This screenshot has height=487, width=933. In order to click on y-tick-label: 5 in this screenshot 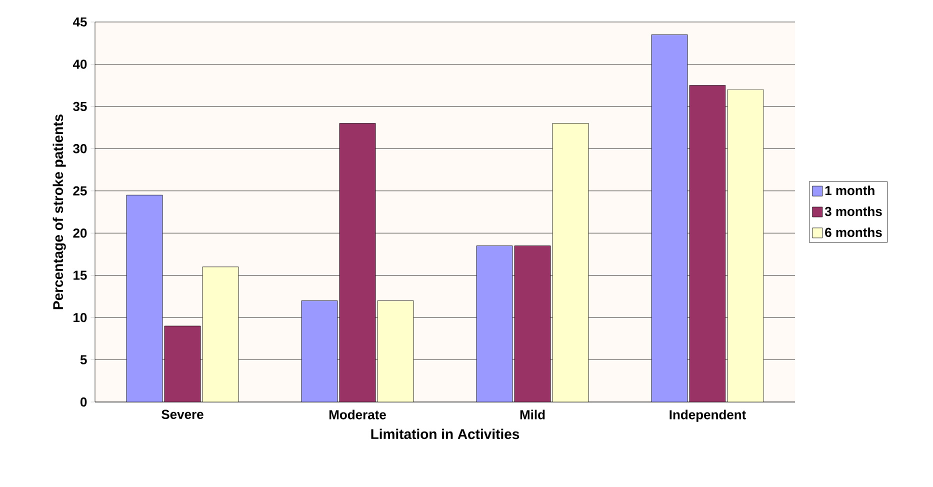, I will do `click(83, 359)`.